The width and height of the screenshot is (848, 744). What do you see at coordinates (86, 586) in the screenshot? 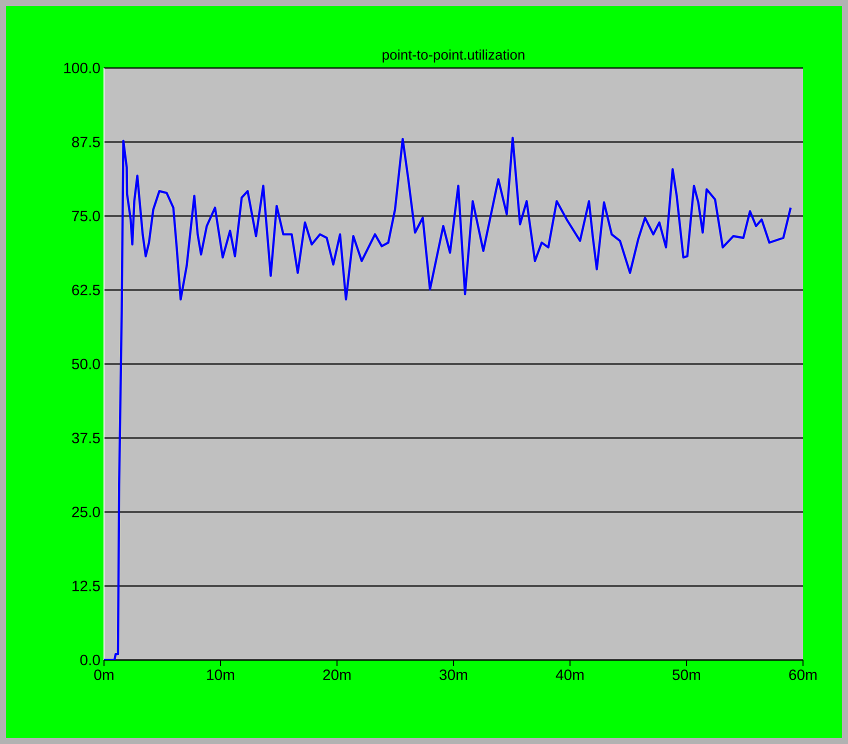
I see `y-tick-label: 12.5` at bounding box center [86, 586].